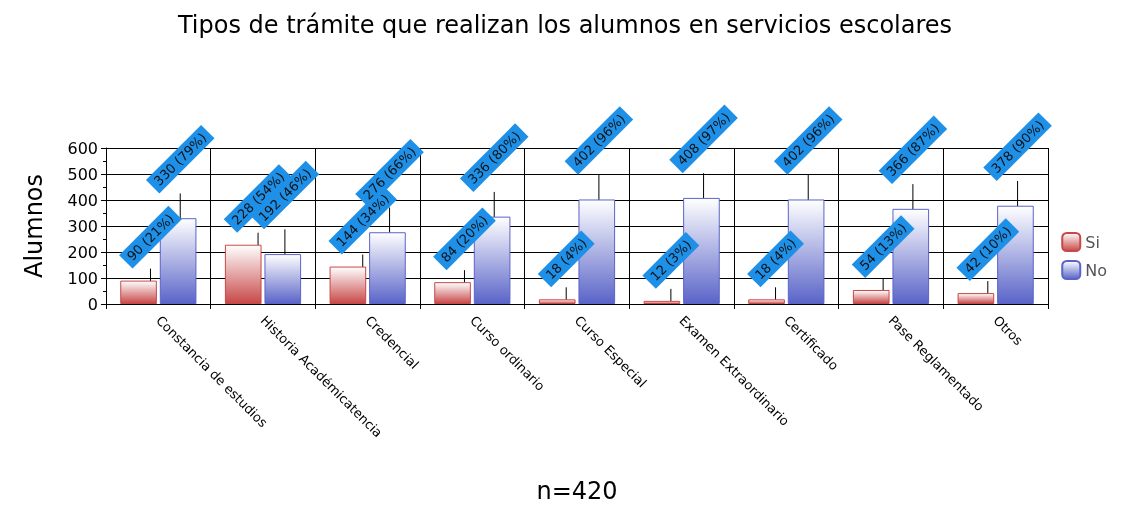  Describe the element at coordinates (92, 304) in the screenshot. I see `y-tick-label: 0` at that location.